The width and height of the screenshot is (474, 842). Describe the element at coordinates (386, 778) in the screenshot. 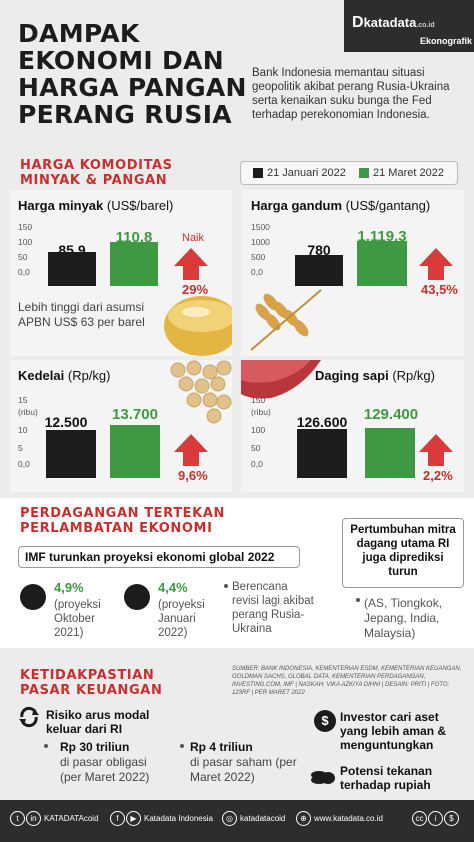

I see `rupiah-text: Potensi tekanan terhadap rupiah` at that location.